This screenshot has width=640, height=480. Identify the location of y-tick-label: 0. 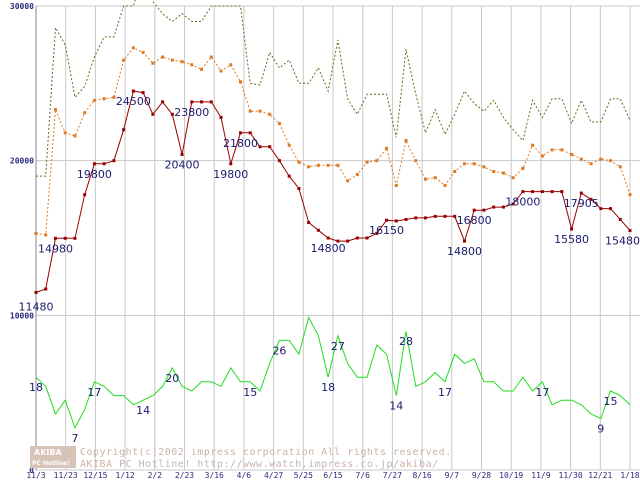
(31, 470).